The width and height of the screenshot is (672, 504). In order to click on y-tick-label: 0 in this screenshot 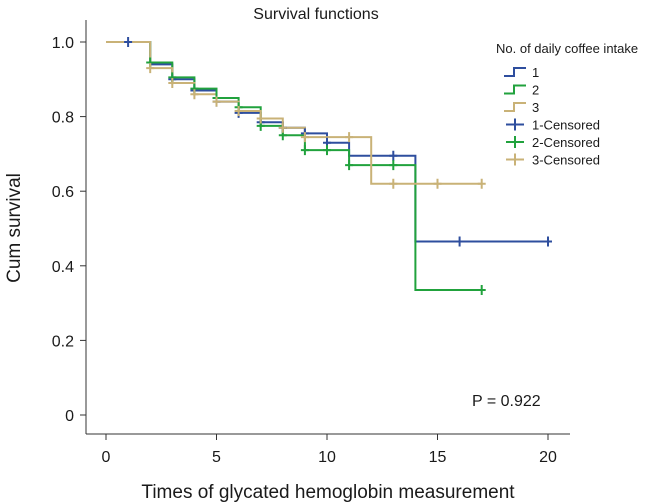, I will do `click(69, 416)`.